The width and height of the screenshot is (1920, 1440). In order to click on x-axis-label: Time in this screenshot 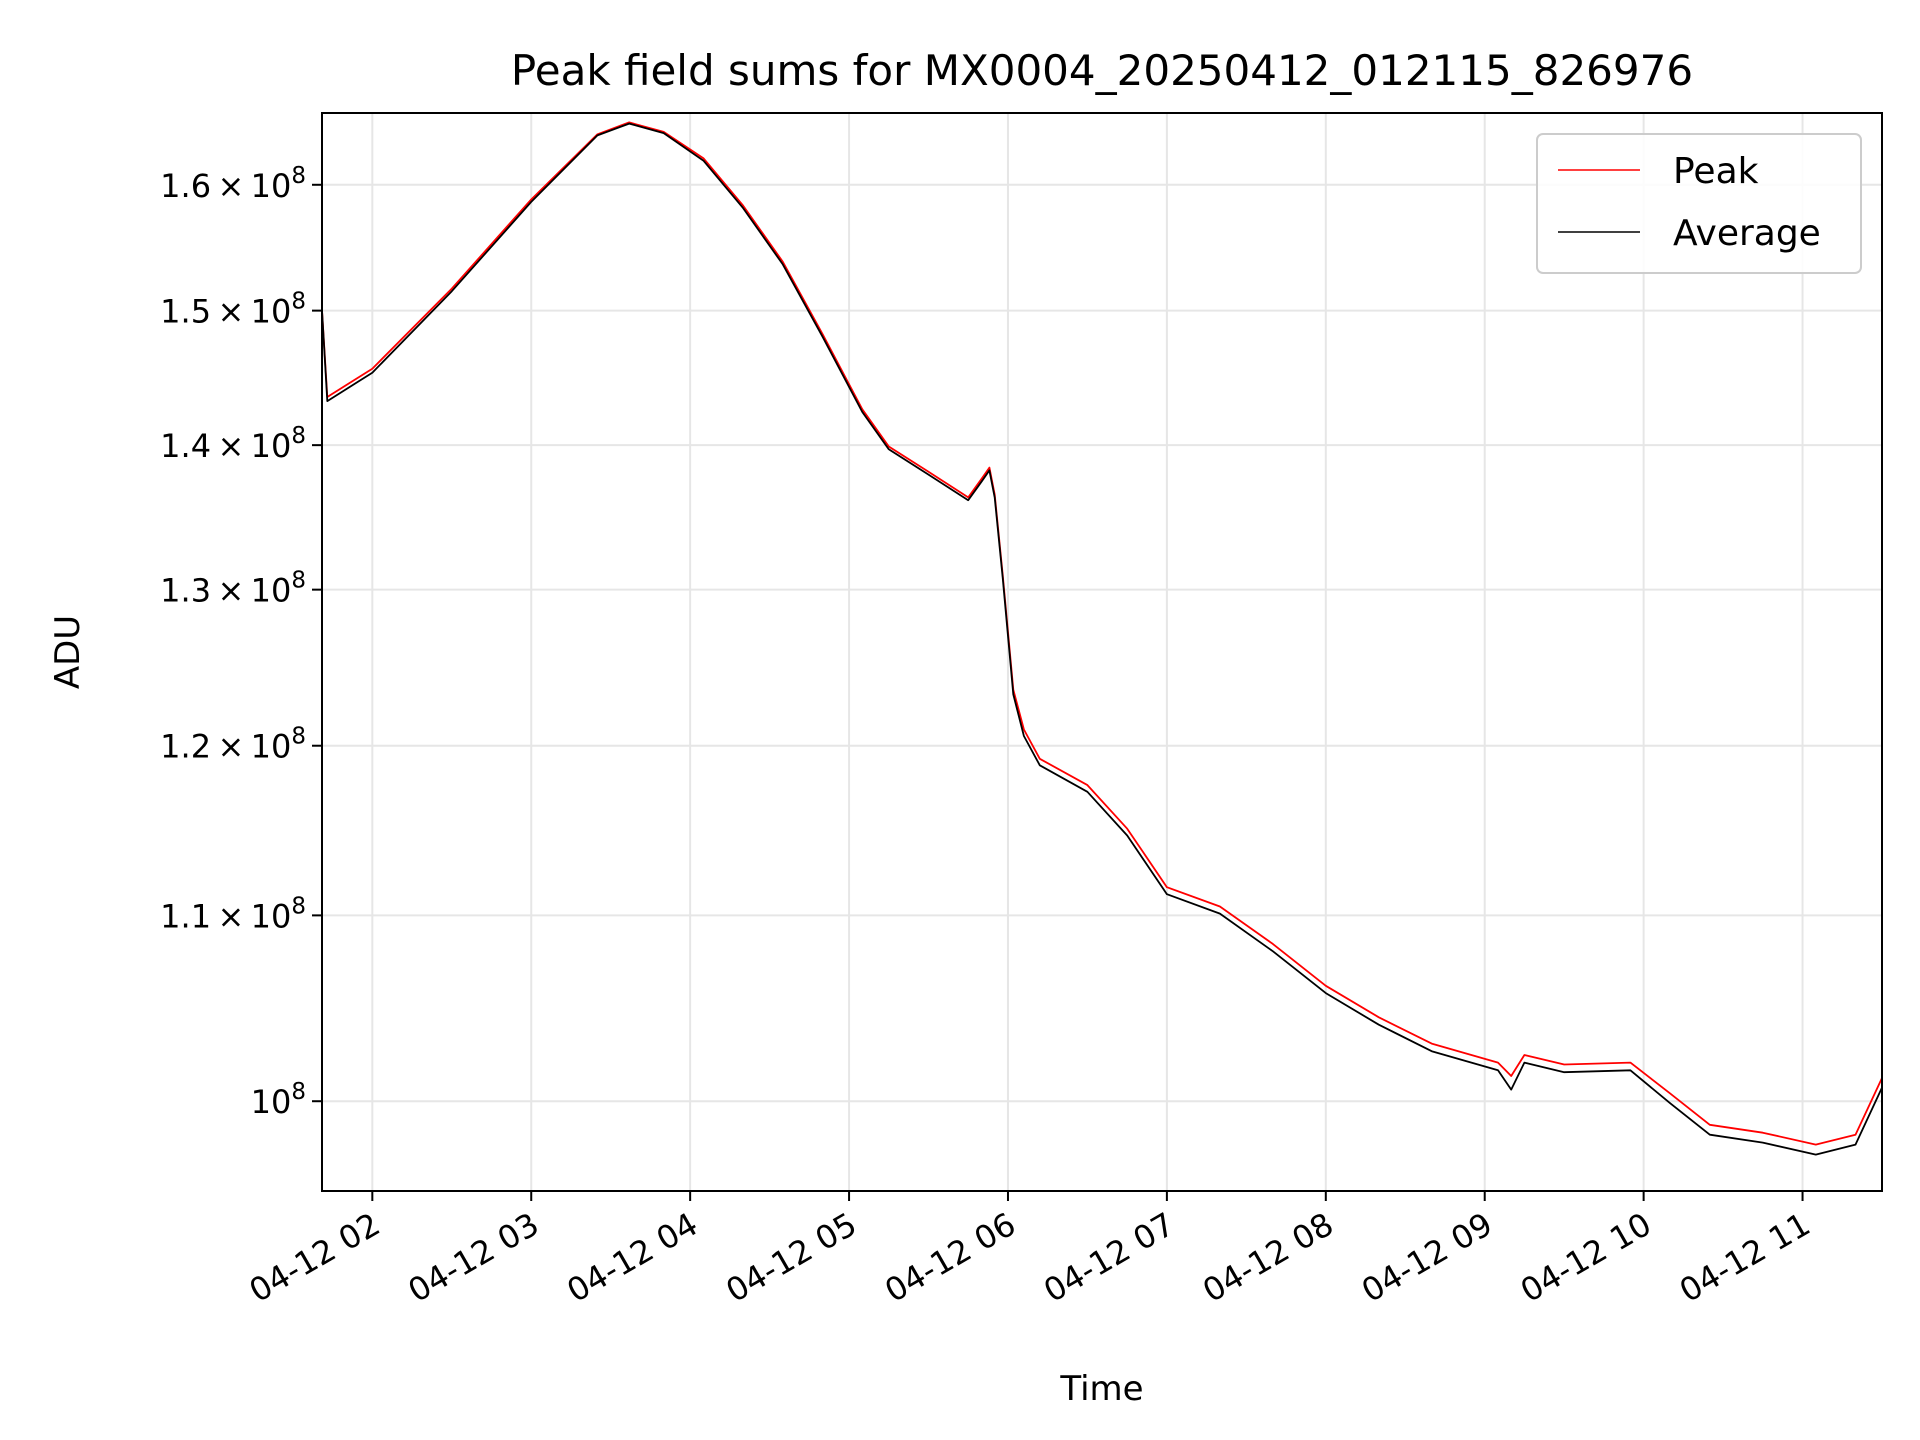, I will do `click(1101, 1389)`.